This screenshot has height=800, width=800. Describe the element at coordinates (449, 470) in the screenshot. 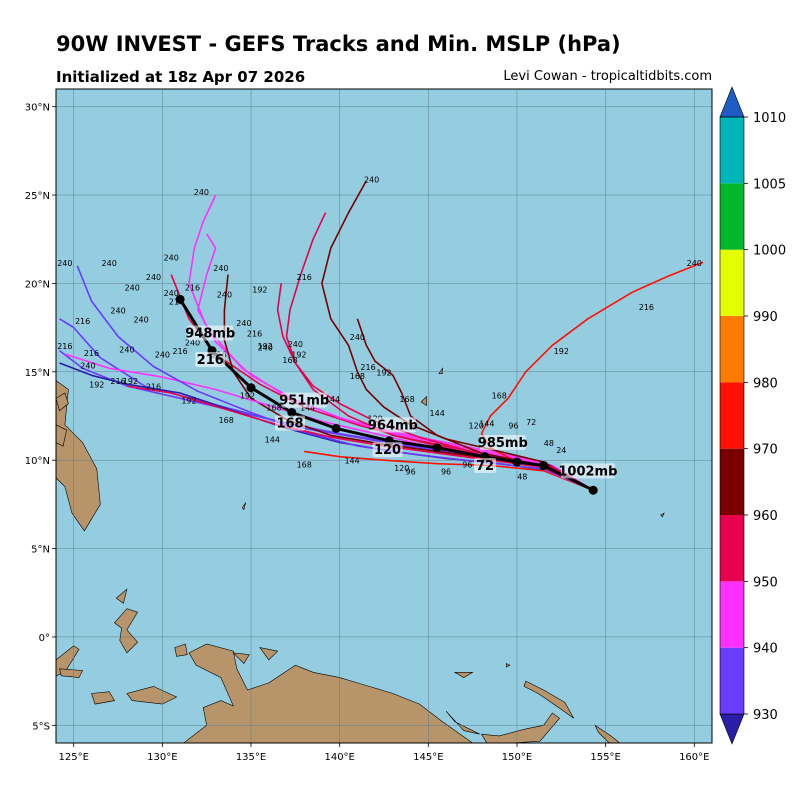

I see `member-track` at that location.